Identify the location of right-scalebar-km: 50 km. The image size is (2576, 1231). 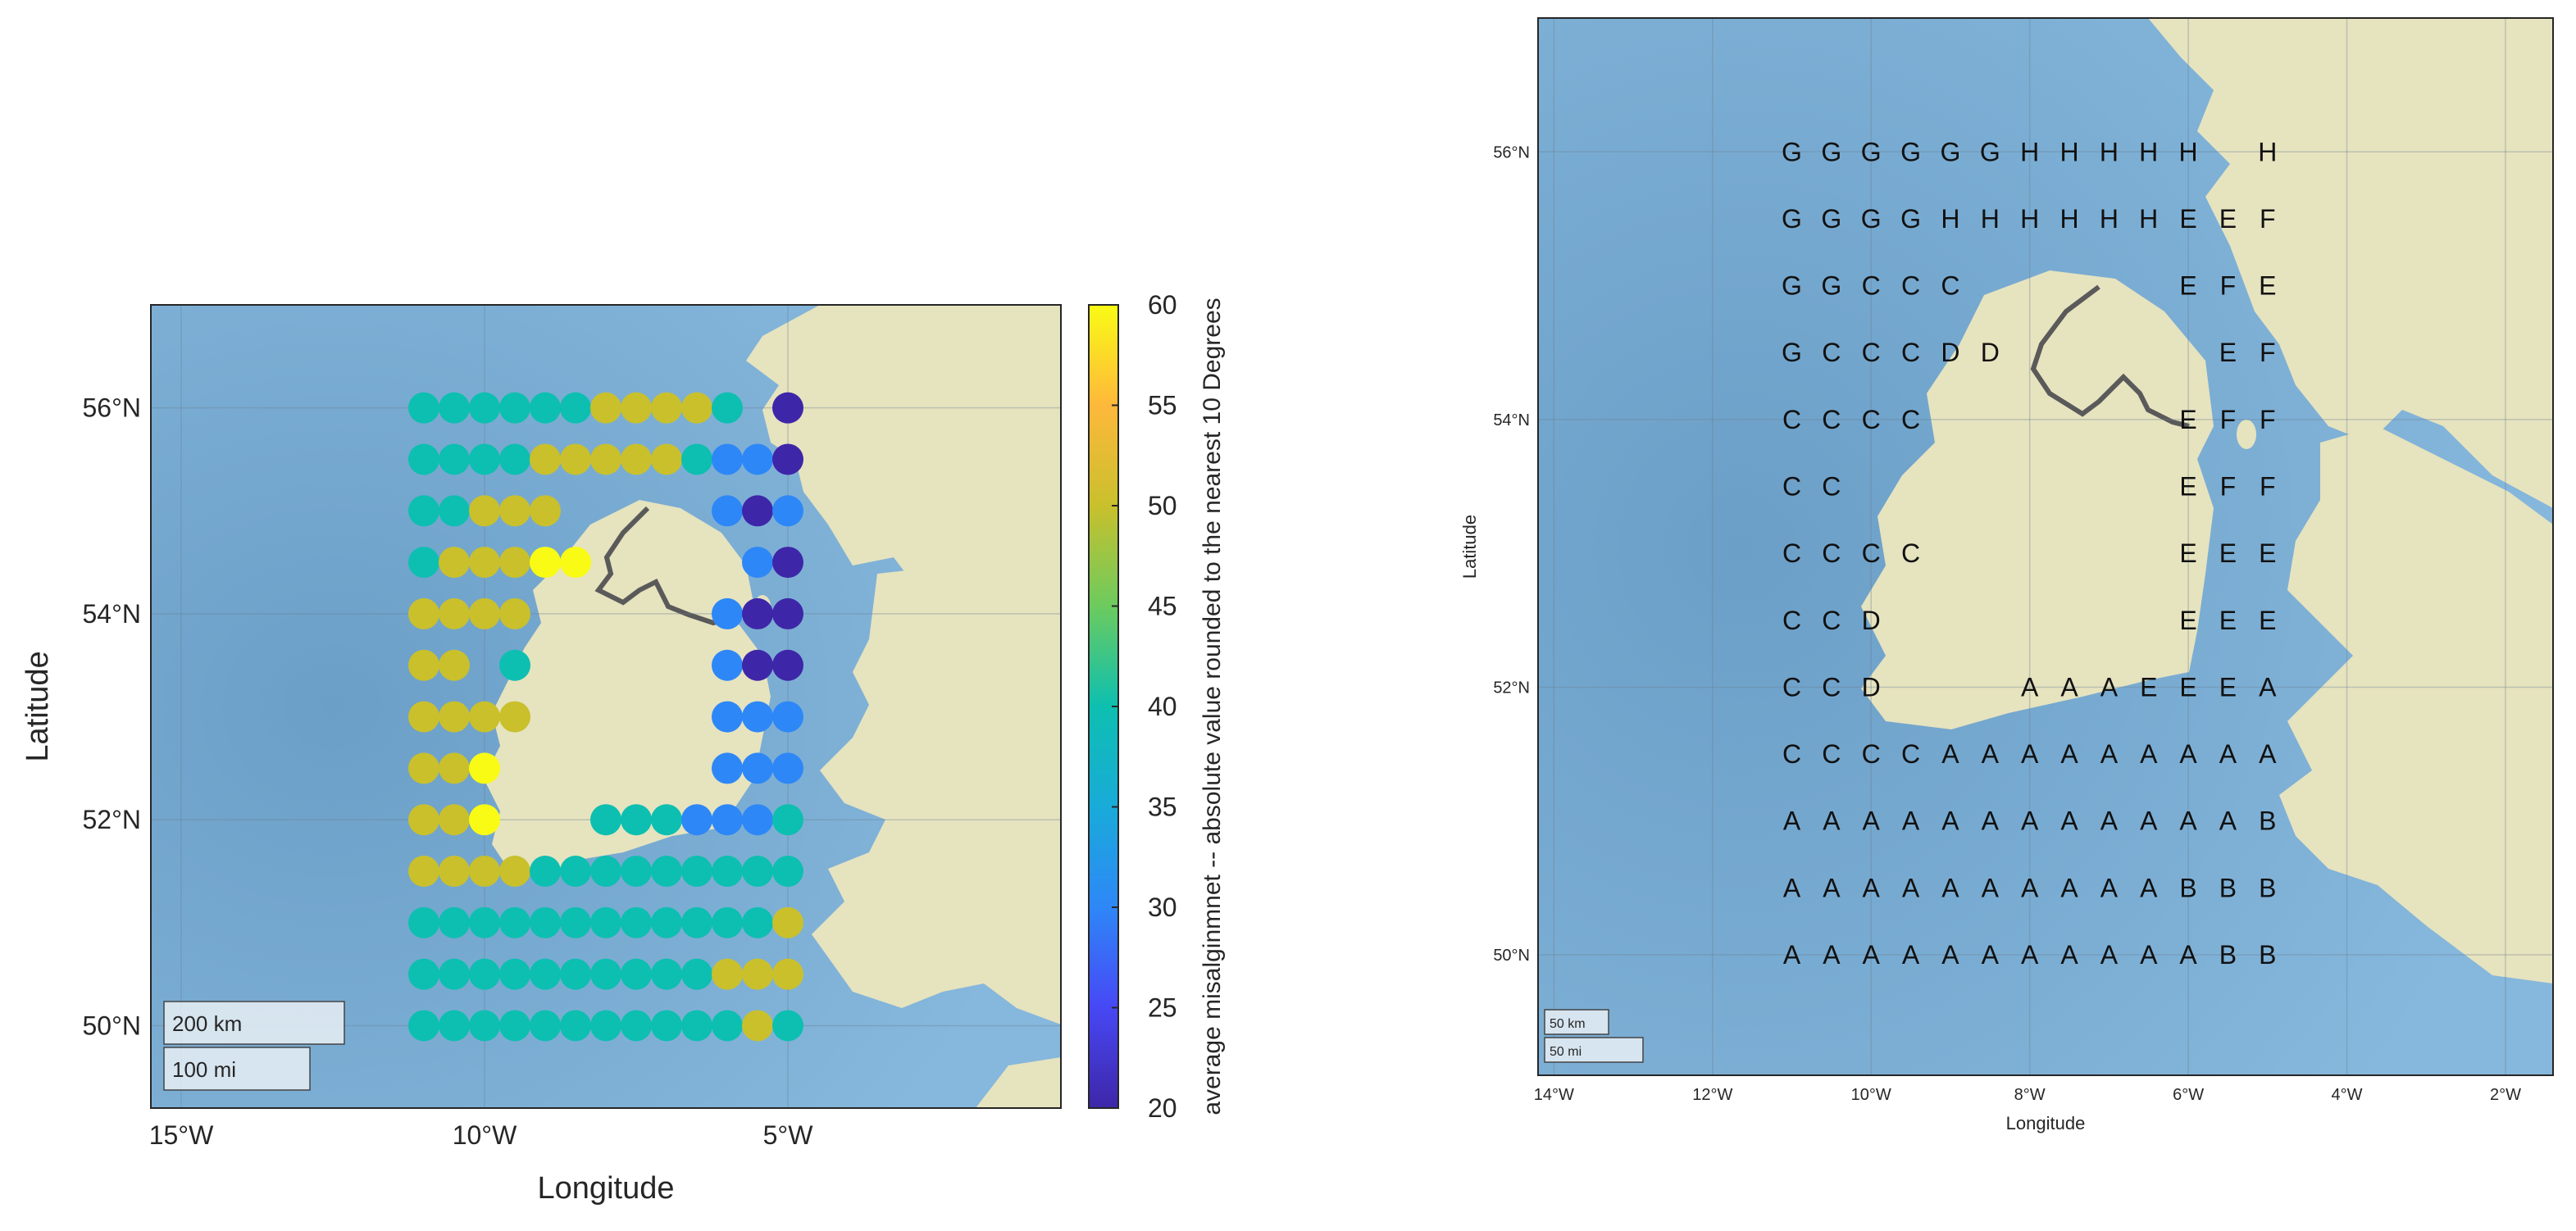
(1568, 1024).